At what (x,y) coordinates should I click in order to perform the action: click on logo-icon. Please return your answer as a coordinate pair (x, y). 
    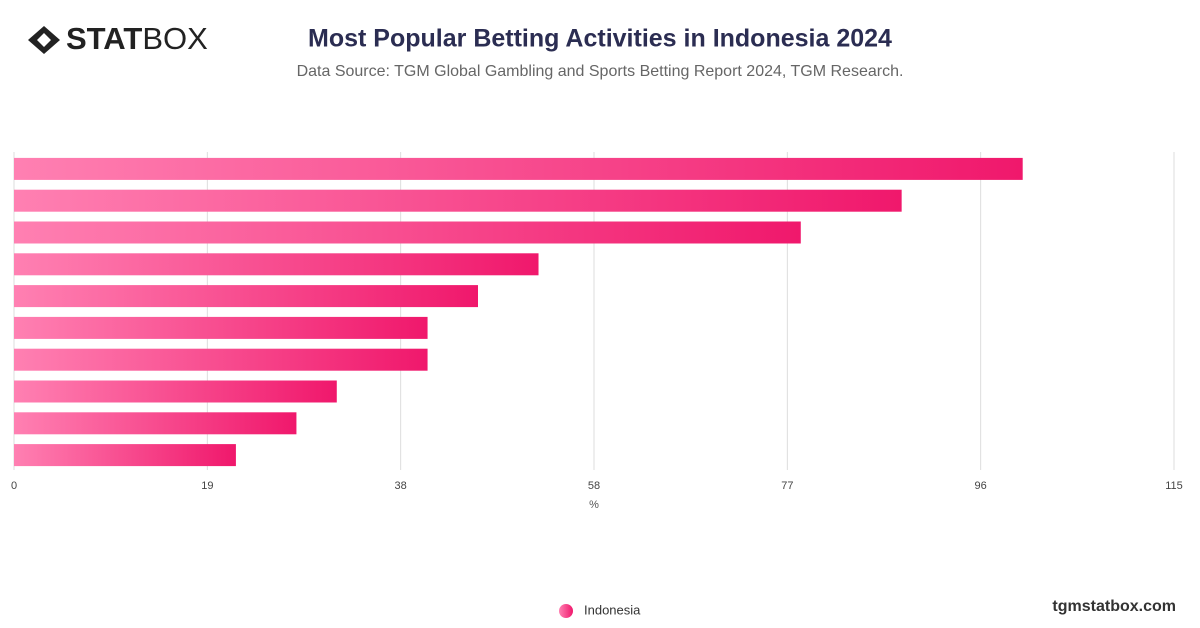
    Looking at the image, I should click on (44, 40).